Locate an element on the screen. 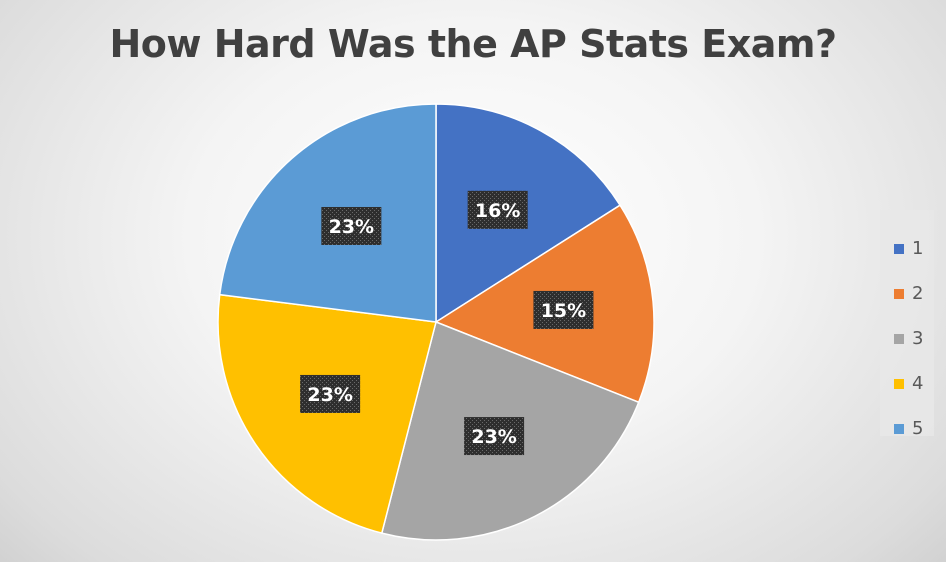 The image size is (946, 562). legend-label: 5 is located at coordinates (918, 428).